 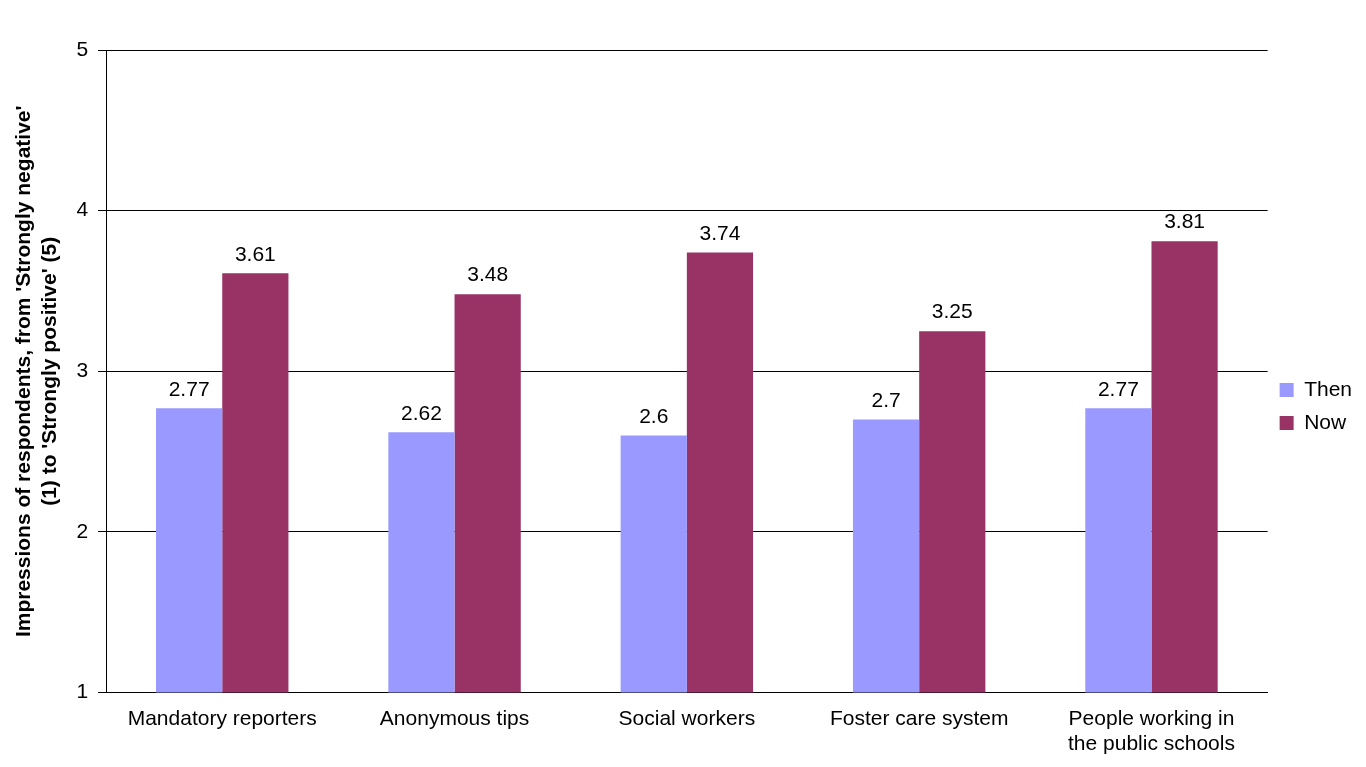 I want to click on legend-label: Then, so click(x=1328, y=388).